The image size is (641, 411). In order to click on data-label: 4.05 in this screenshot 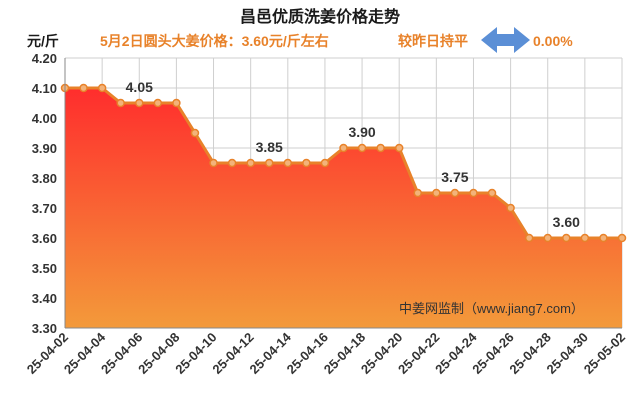, I will do `click(139, 87)`.